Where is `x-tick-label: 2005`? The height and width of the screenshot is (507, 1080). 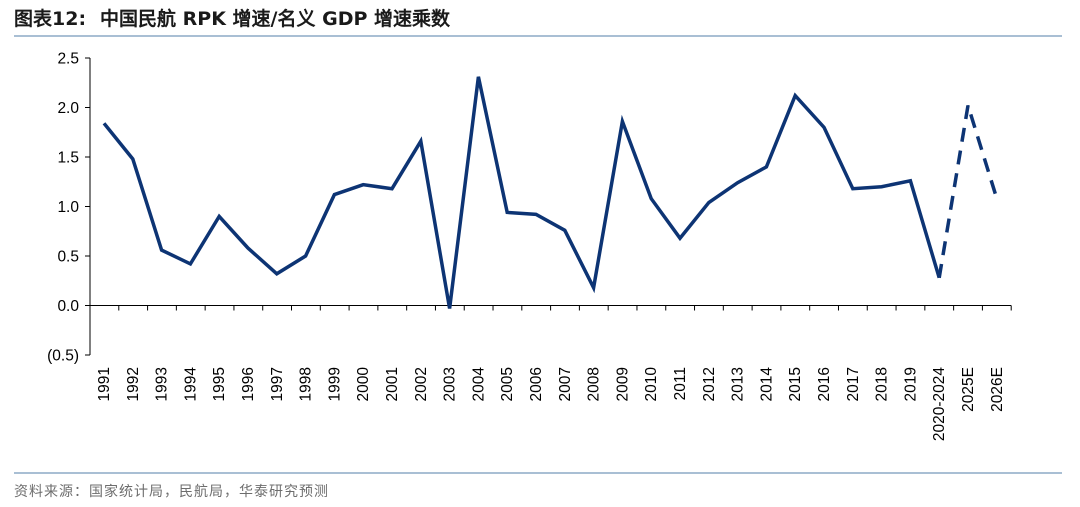
x-tick-label: 2005 is located at coordinates (507, 384).